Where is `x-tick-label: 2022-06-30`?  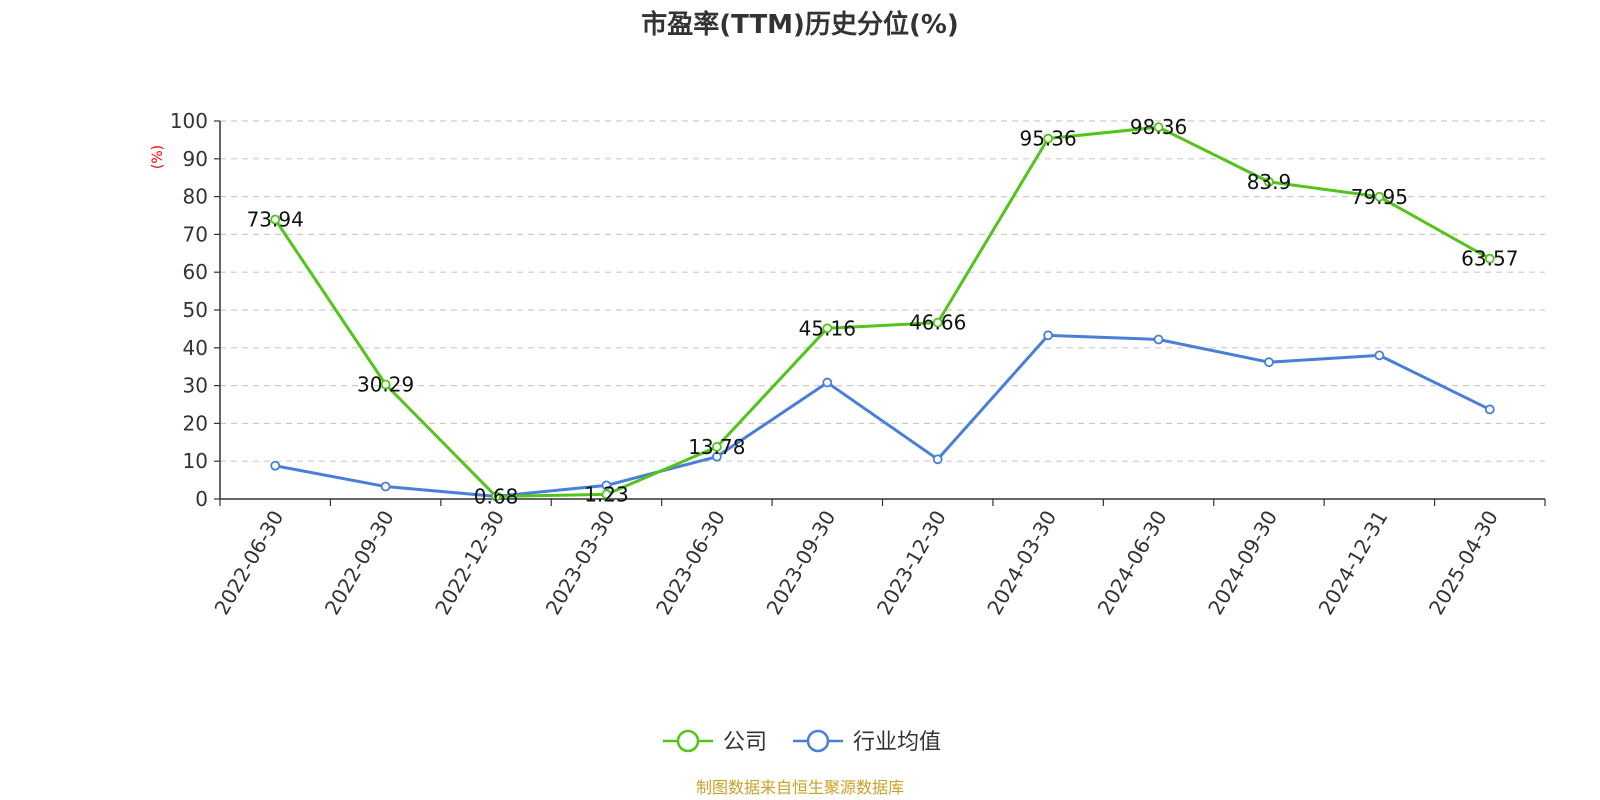
x-tick-label: 2022-06-30 is located at coordinates (248, 562).